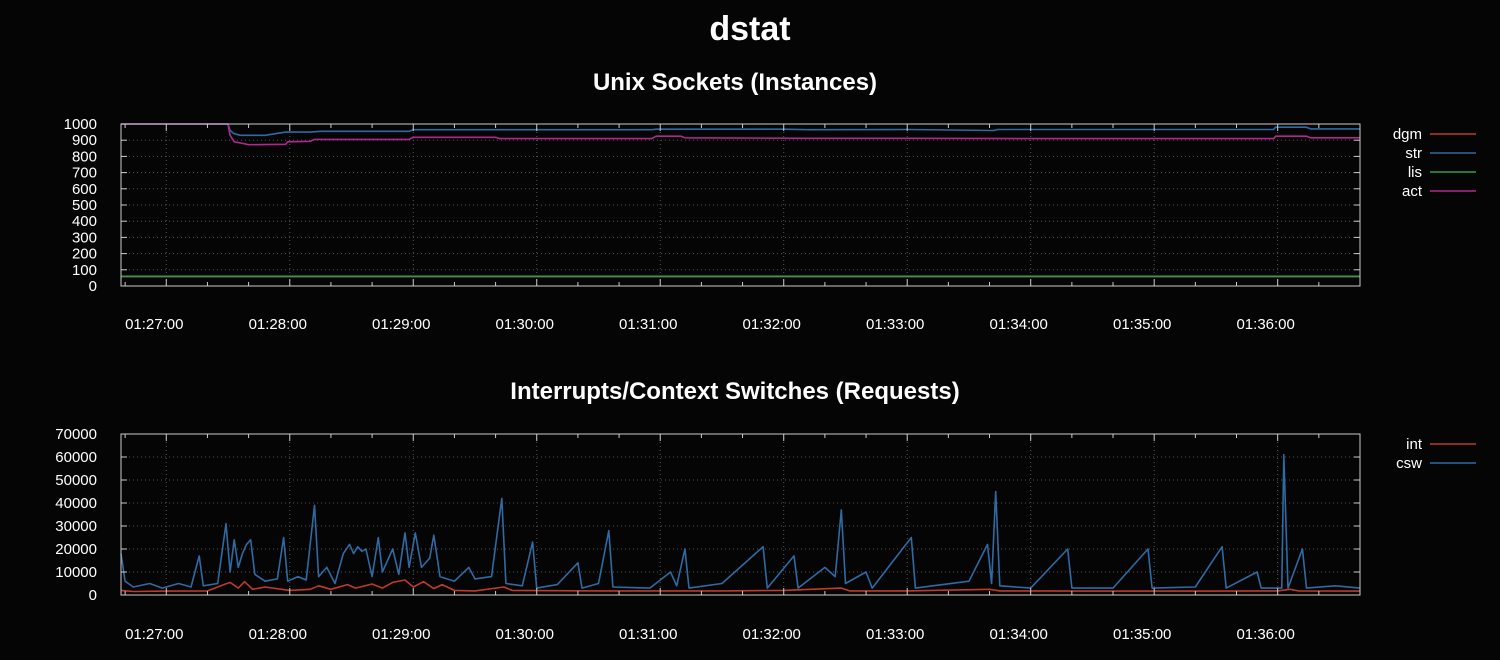  Describe the element at coordinates (749, 29) in the screenshot. I see `figure-title: dstat` at that location.